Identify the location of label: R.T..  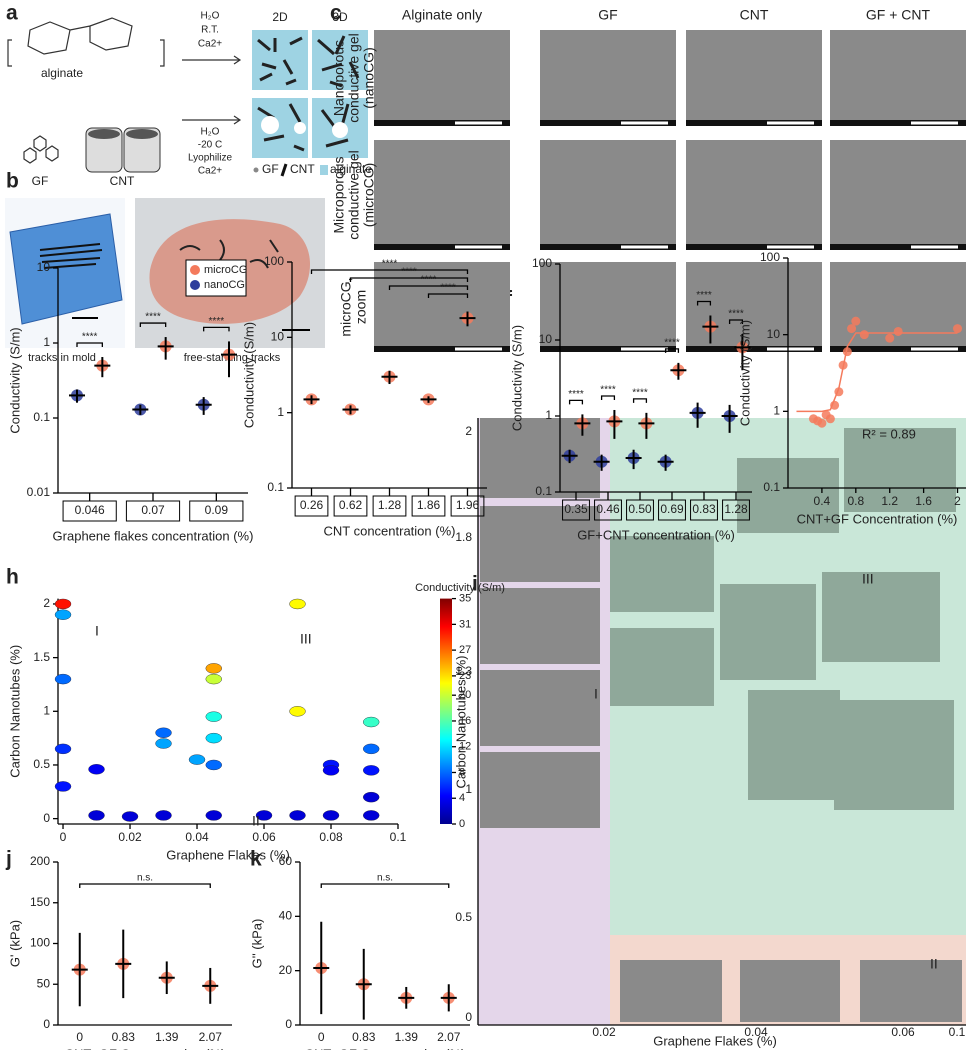
(210, 30).